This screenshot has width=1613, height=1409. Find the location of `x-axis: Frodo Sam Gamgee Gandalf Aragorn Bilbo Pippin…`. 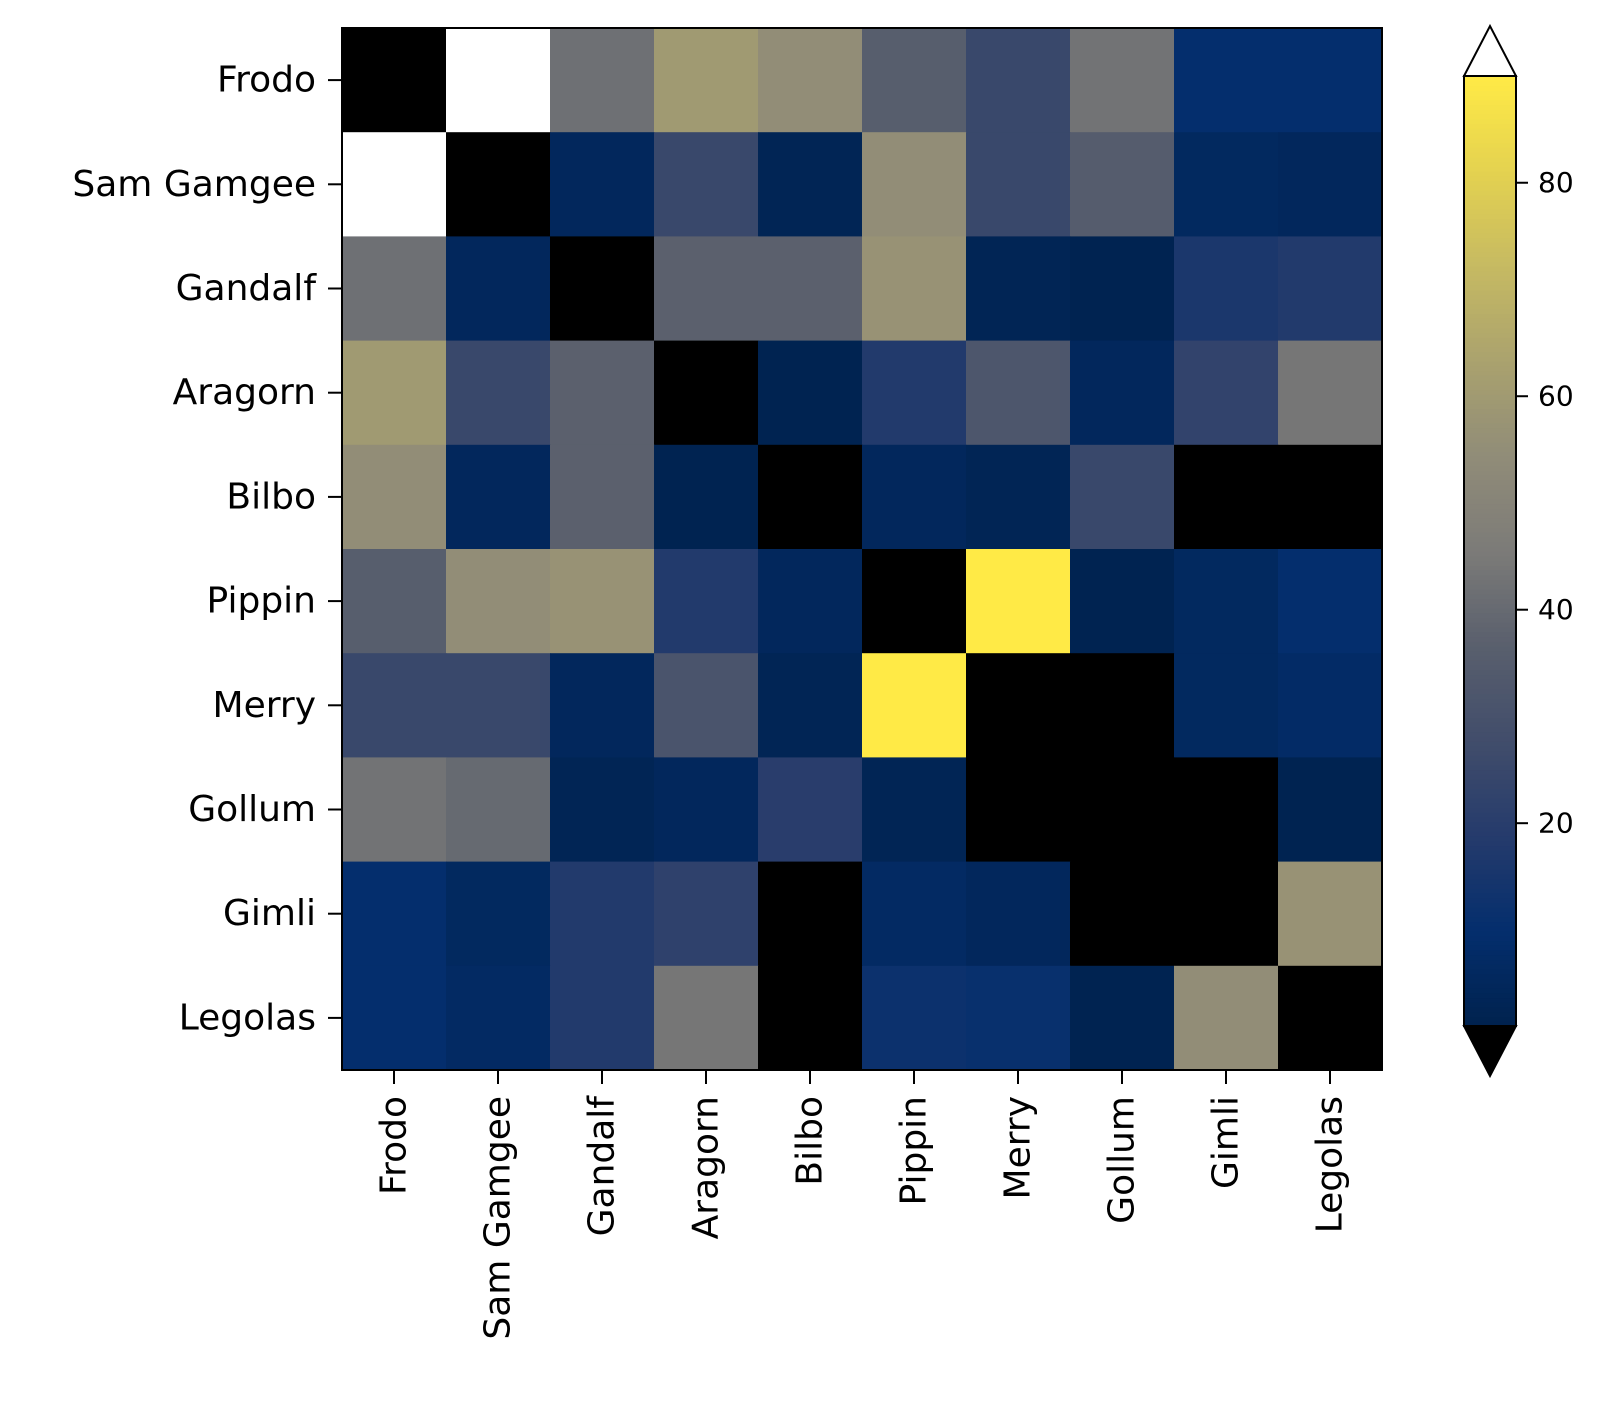

x-axis: Frodo Sam Gamgee Gandalf Aragorn Bilbo Pippin… is located at coordinates (862, 1205).